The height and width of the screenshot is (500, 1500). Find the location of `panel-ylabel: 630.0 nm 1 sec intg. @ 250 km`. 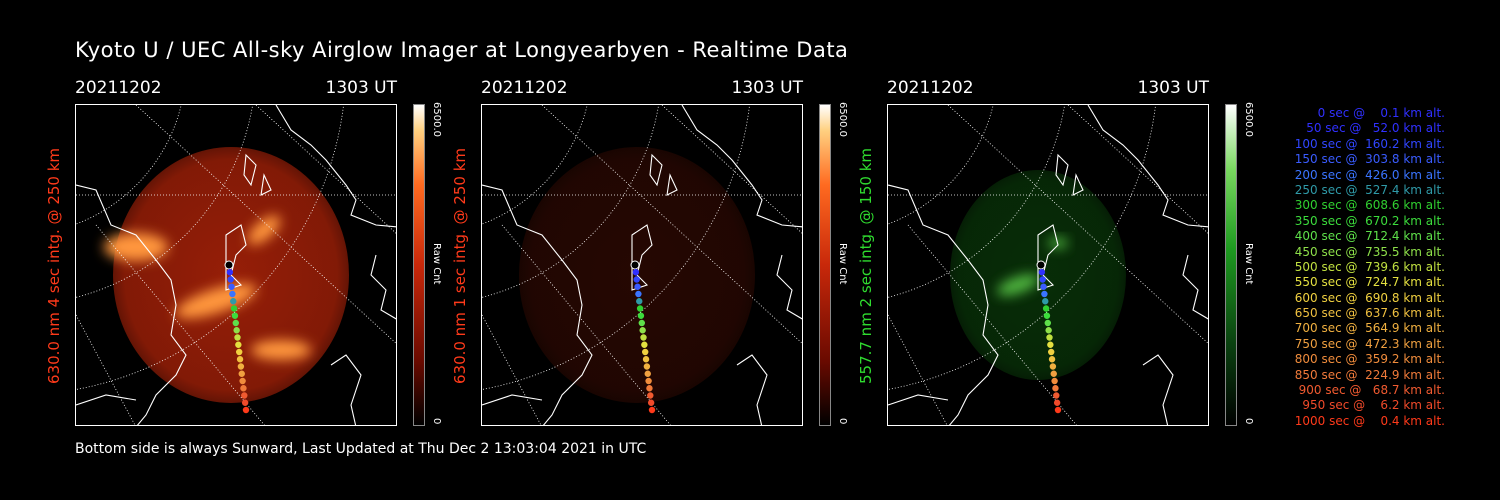

panel-ylabel: 630.0 nm 1 sec intg. @ 250 km is located at coordinates (460, 266).